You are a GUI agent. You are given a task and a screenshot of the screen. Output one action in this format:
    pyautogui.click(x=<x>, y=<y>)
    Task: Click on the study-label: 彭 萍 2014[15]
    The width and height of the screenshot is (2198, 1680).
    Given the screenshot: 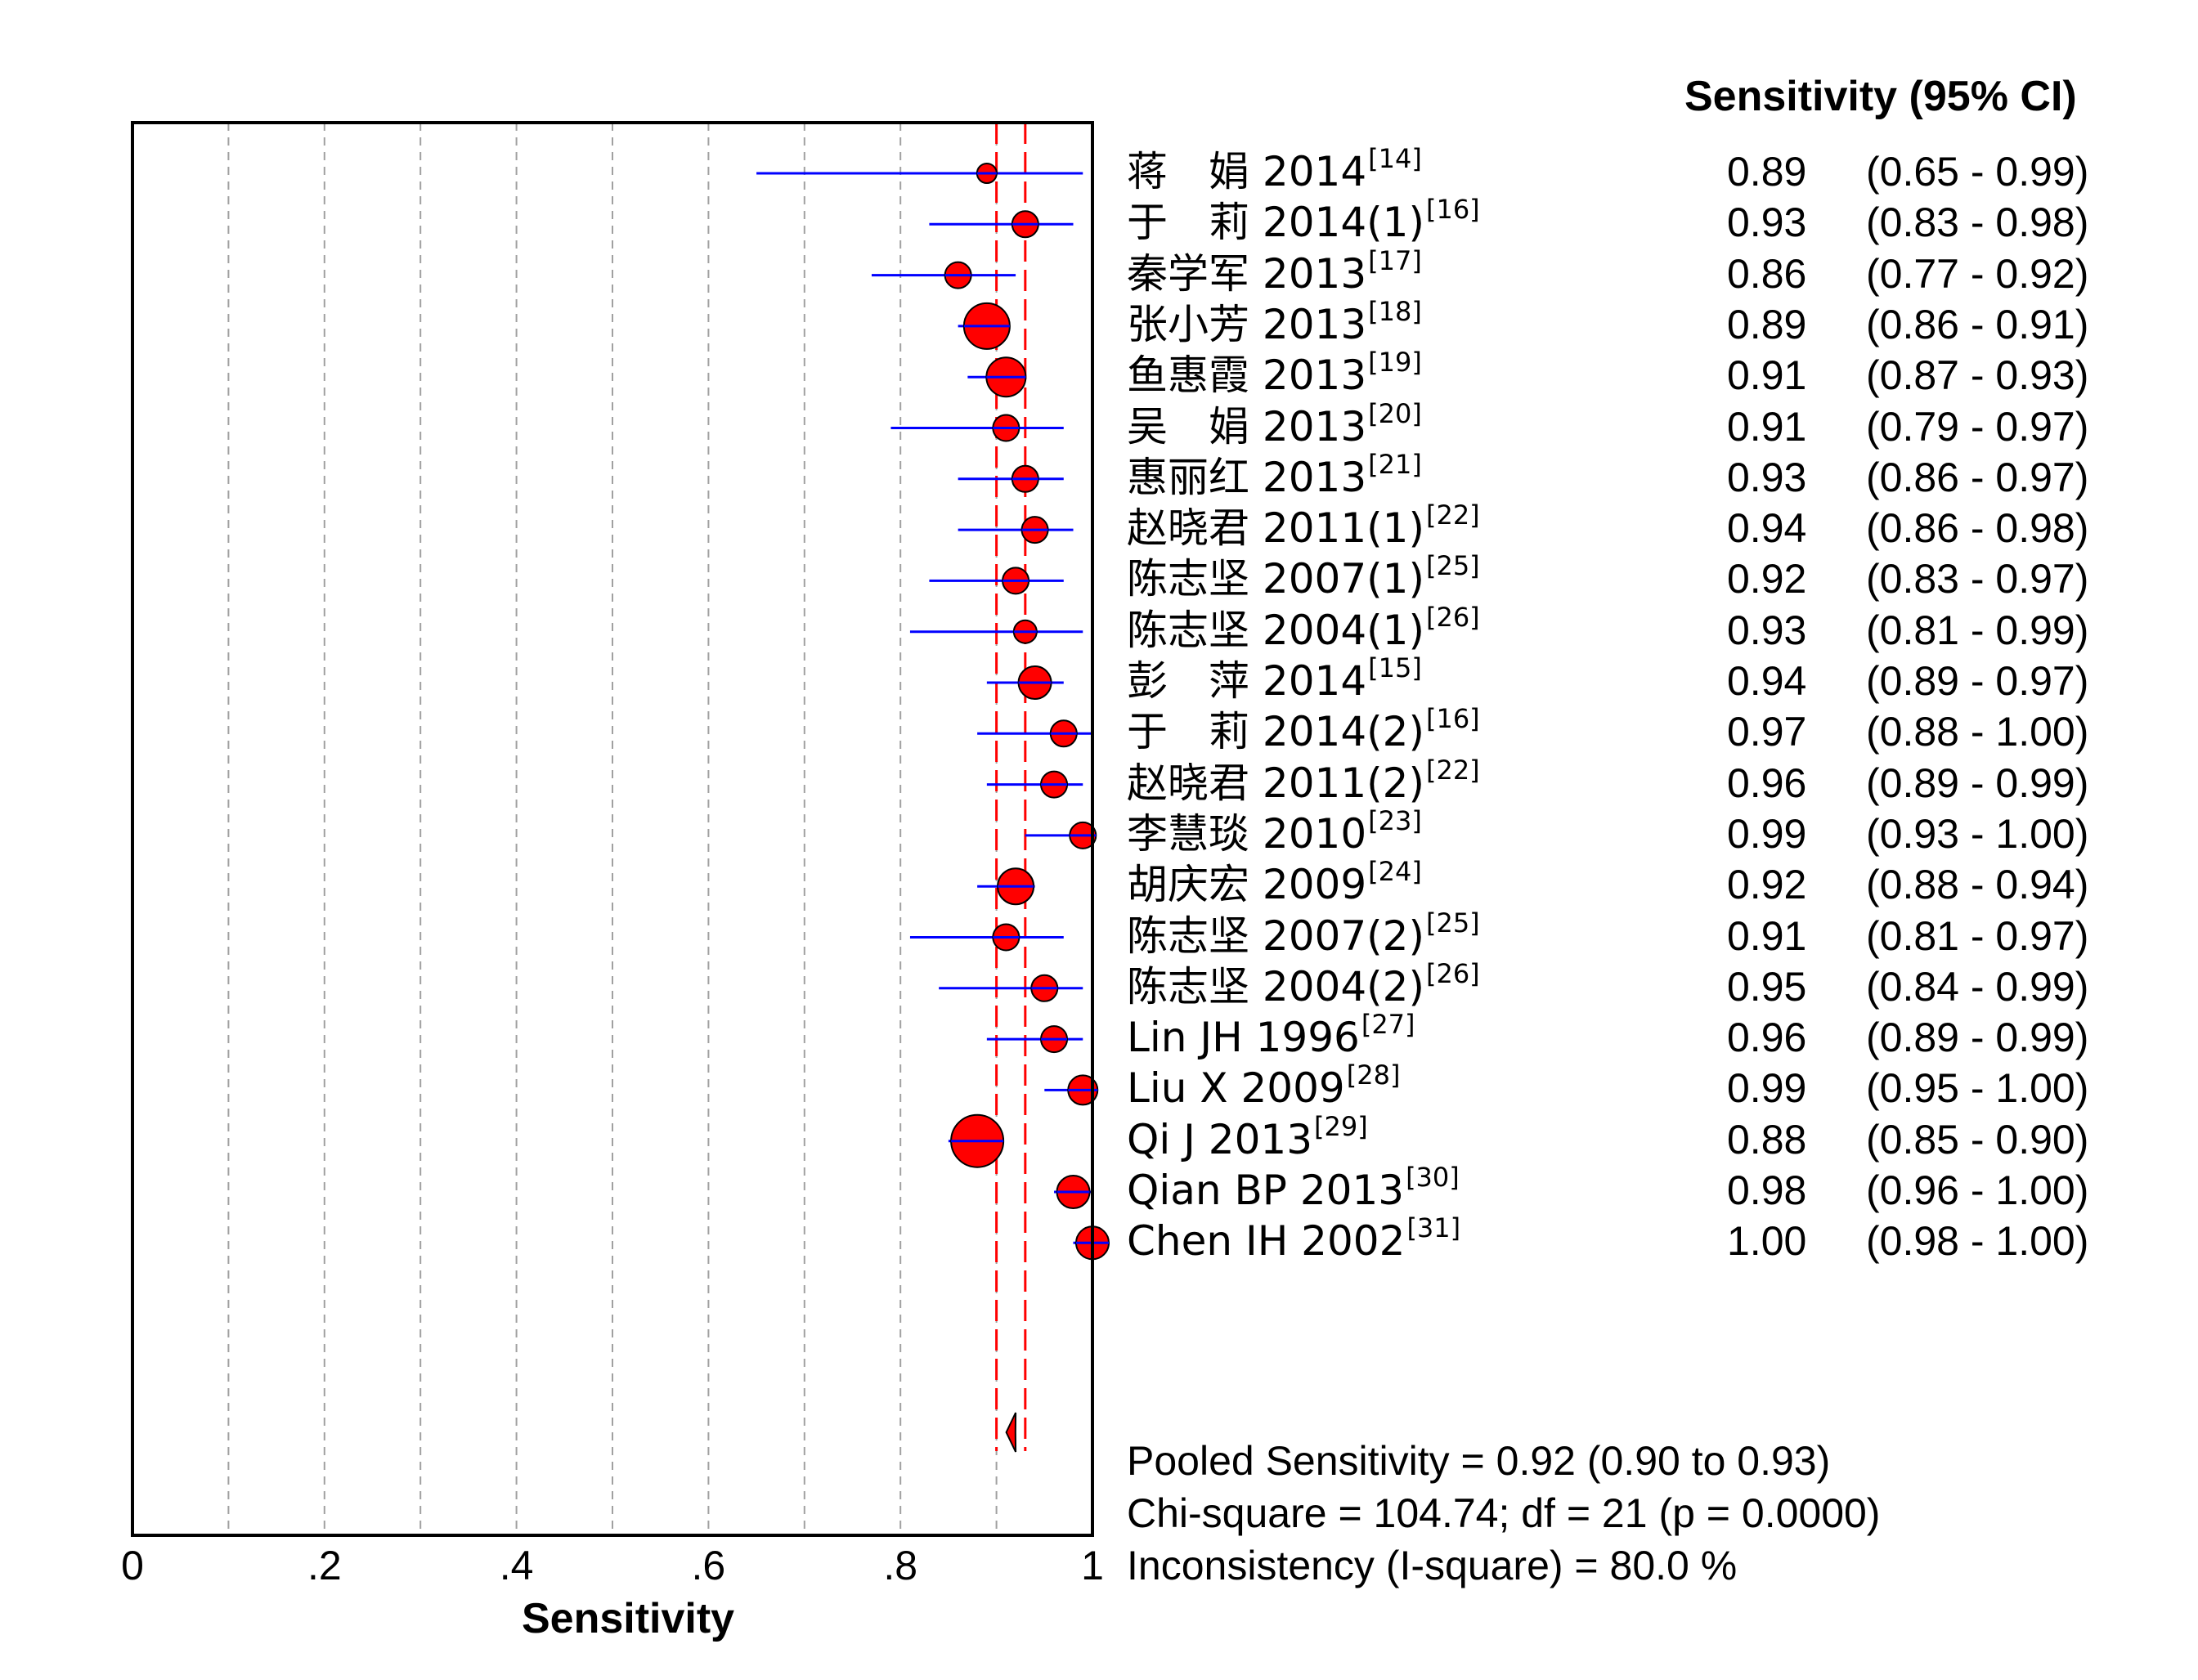 What is the action you would take?
    pyautogui.click(x=1274, y=680)
    